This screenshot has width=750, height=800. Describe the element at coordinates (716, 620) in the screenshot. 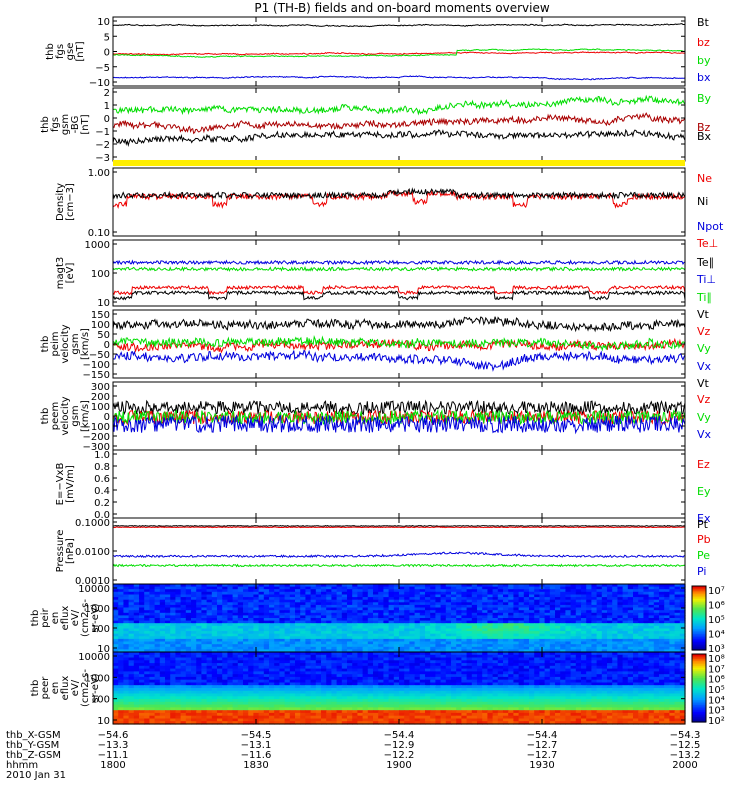

I see `colorbar-label: 10⁵` at that location.